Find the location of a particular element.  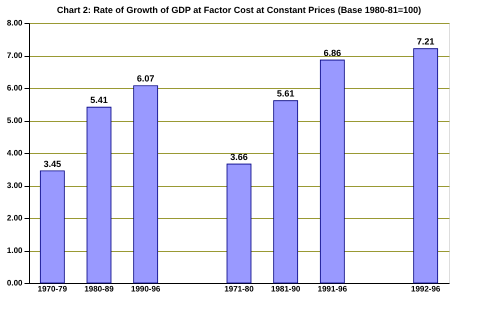

y-tick-label: 2.00 is located at coordinates (15, 218).